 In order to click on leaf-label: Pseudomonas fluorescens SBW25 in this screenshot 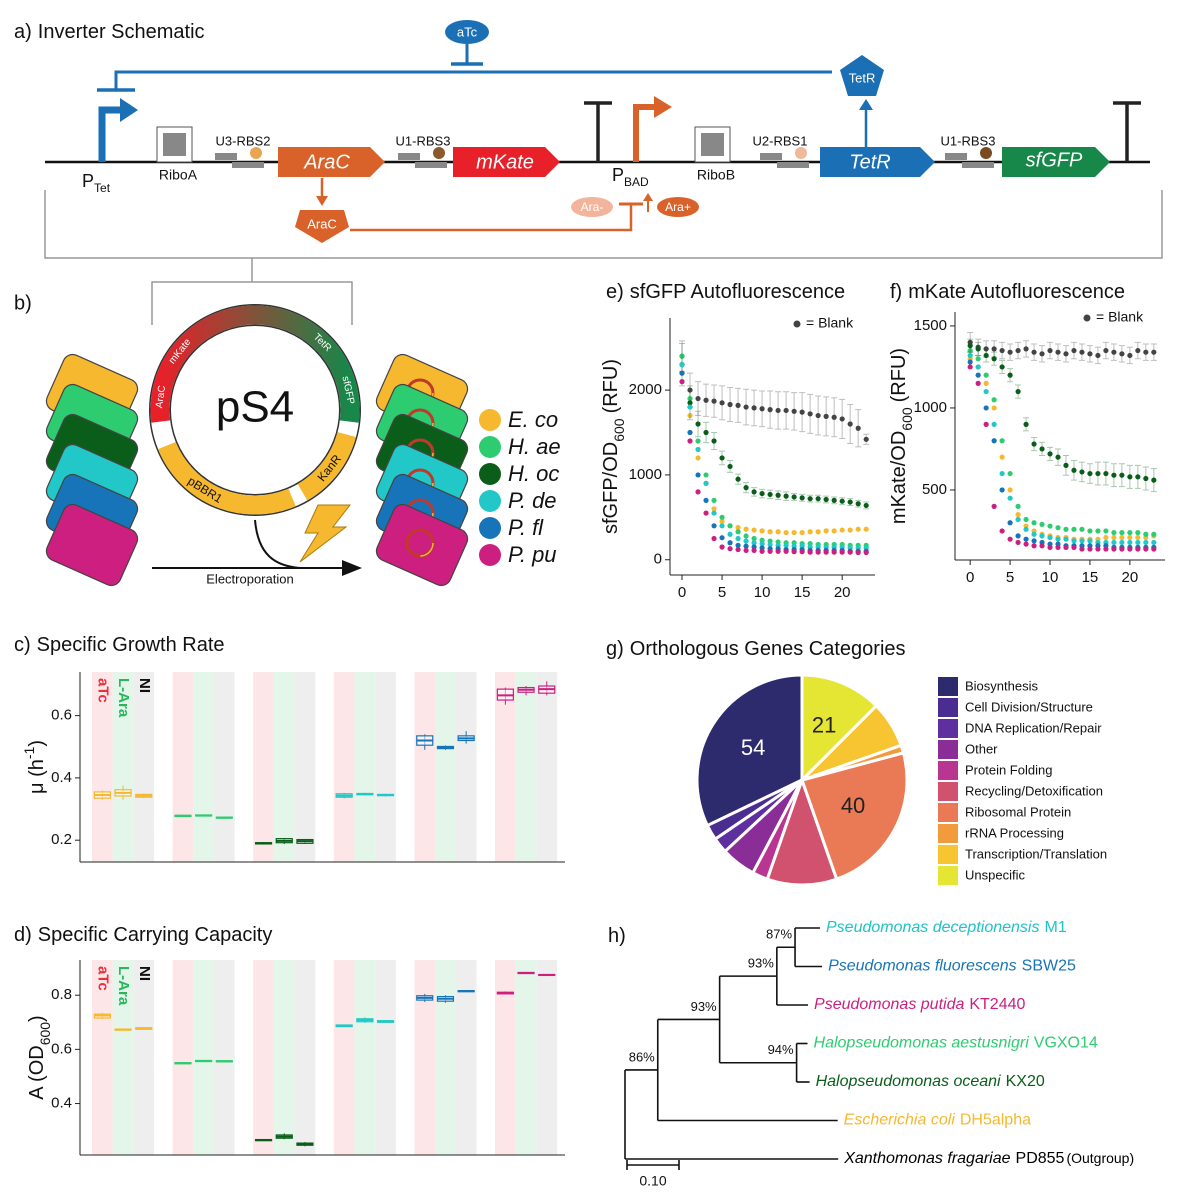, I will do `click(952, 966)`.